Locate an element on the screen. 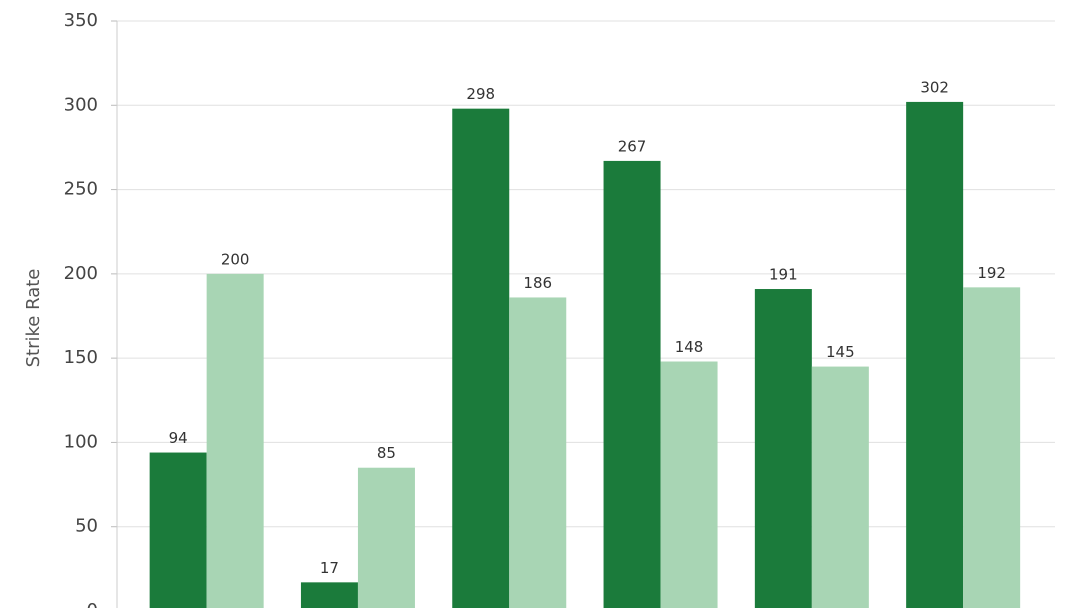 The image size is (1080, 608). y-tick-label: 350 is located at coordinates (81, 20).